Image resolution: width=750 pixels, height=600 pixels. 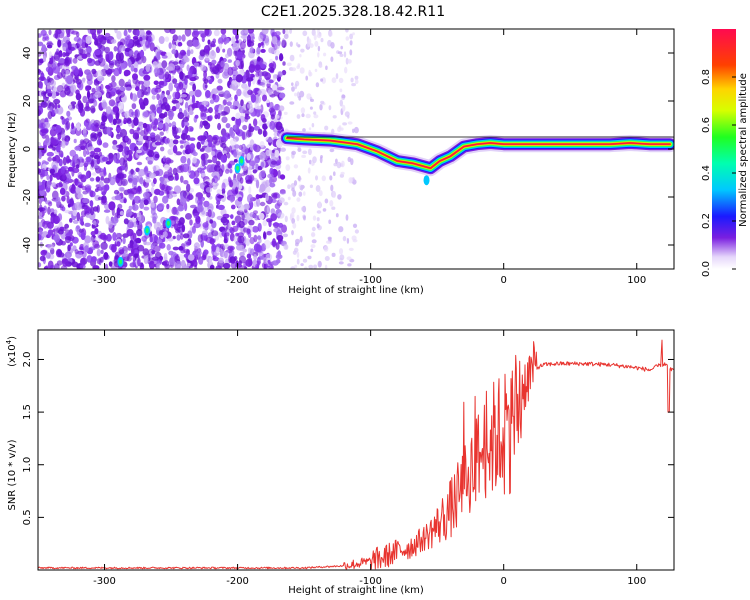 What do you see at coordinates (718, 173) in the screenshot?
I see `colorbar-ticks: 0.0 0.2 0.4 0.6 0.8` at bounding box center [718, 173].